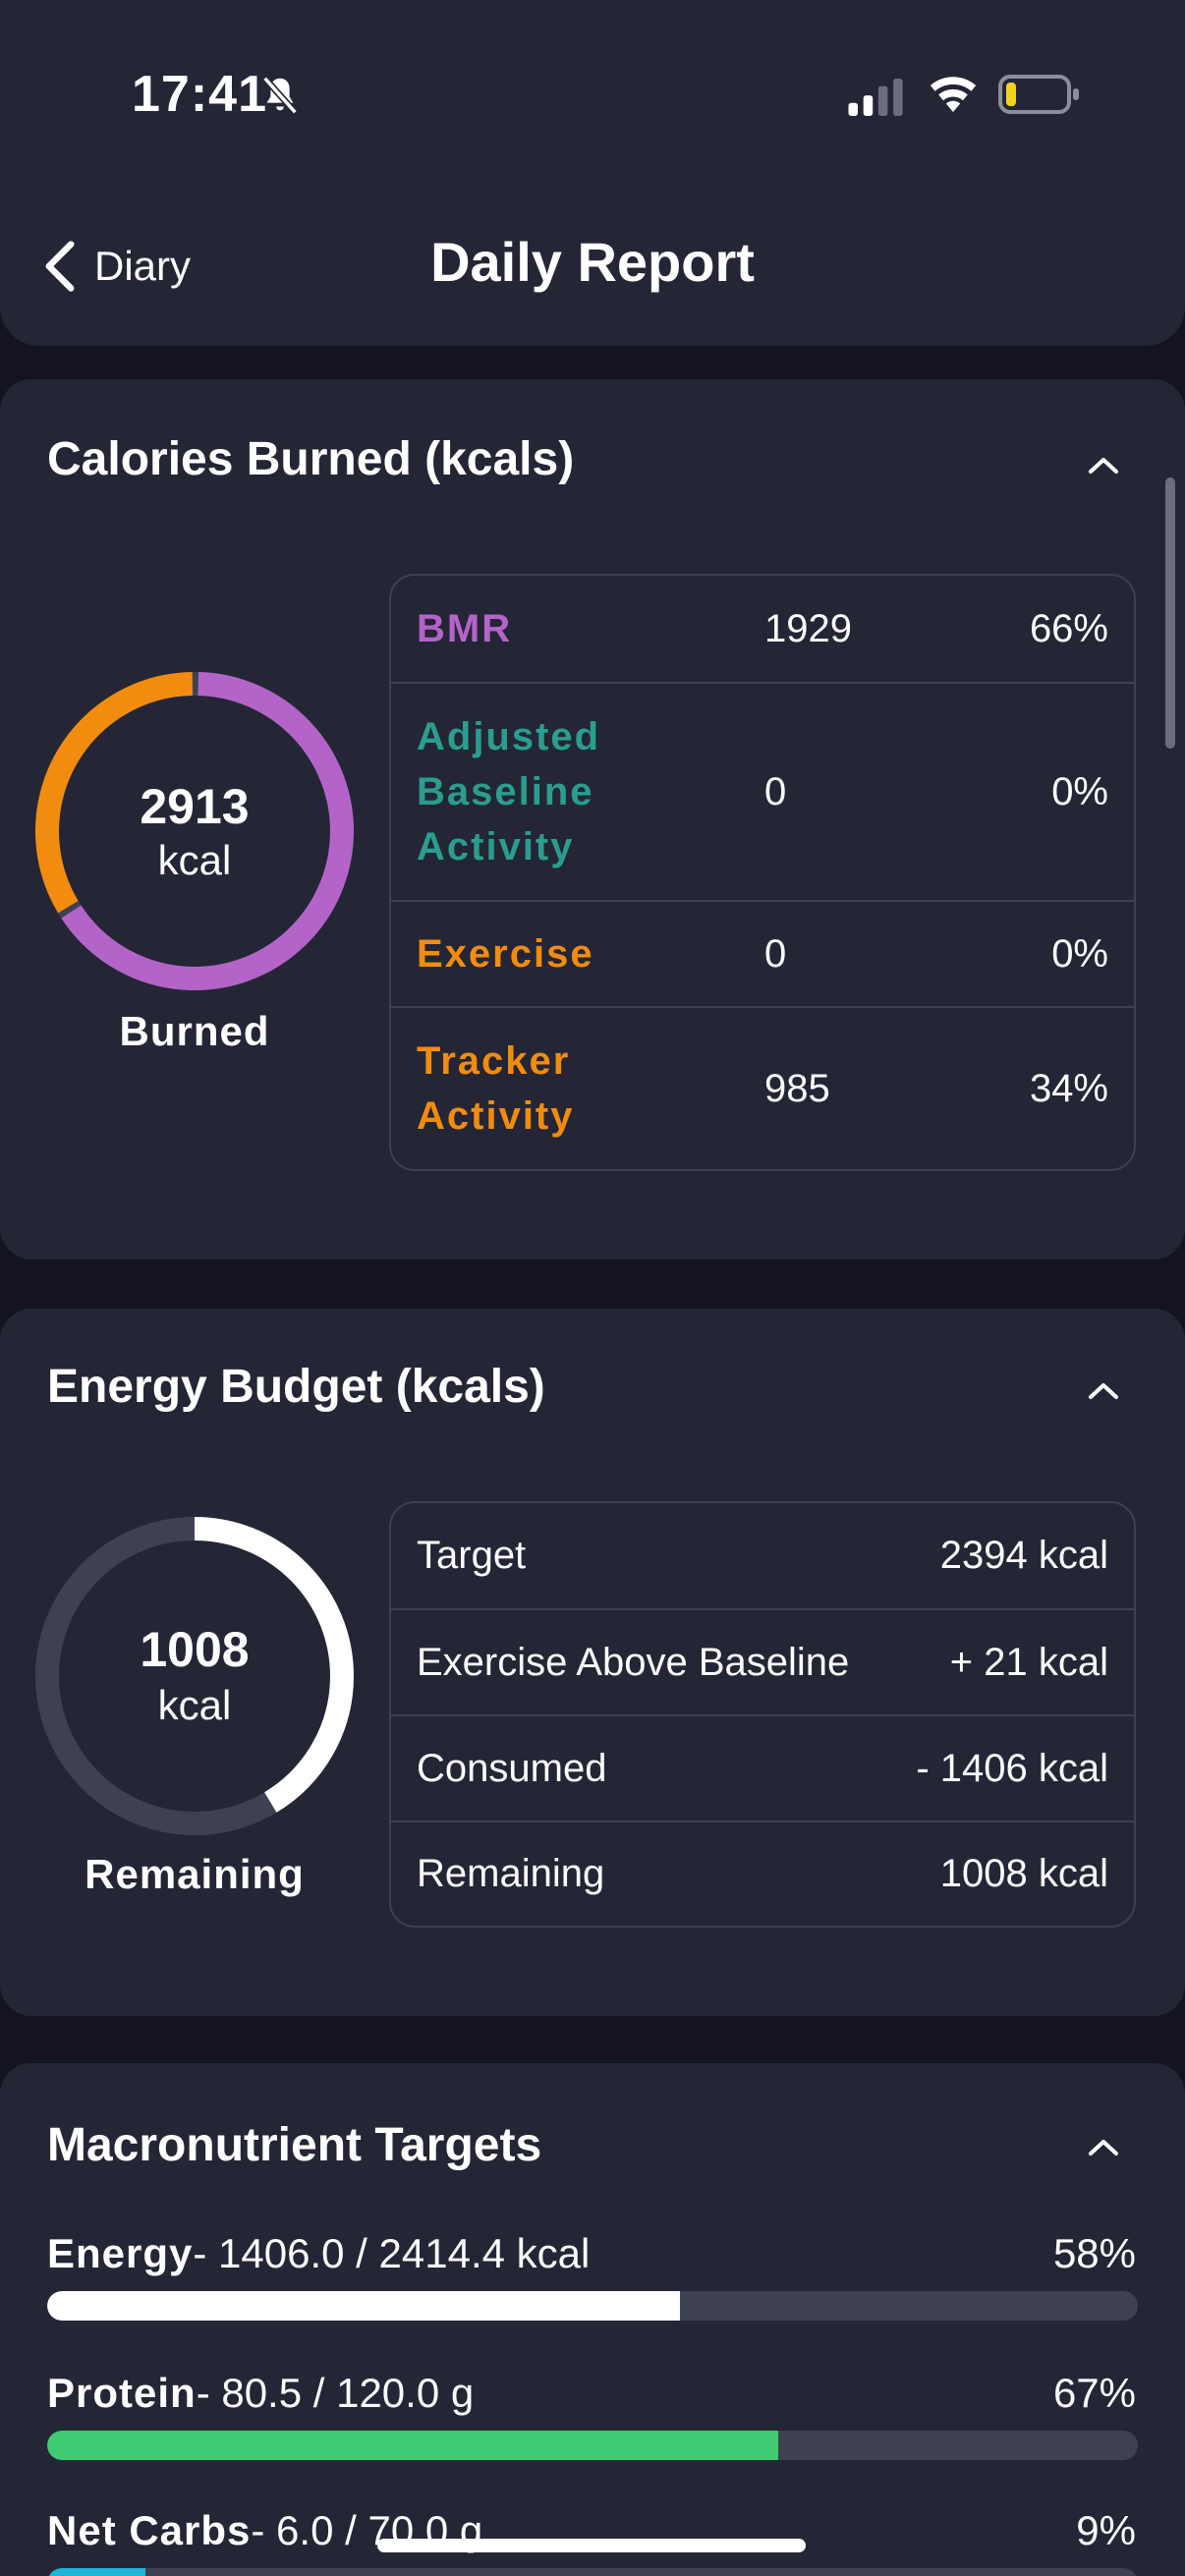 The height and width of the screenshot is (2576, 1185). What do you see at coordinates (954, 94) in the screenshot?
I see `wifi-icon` at bounding box center [954, 94].